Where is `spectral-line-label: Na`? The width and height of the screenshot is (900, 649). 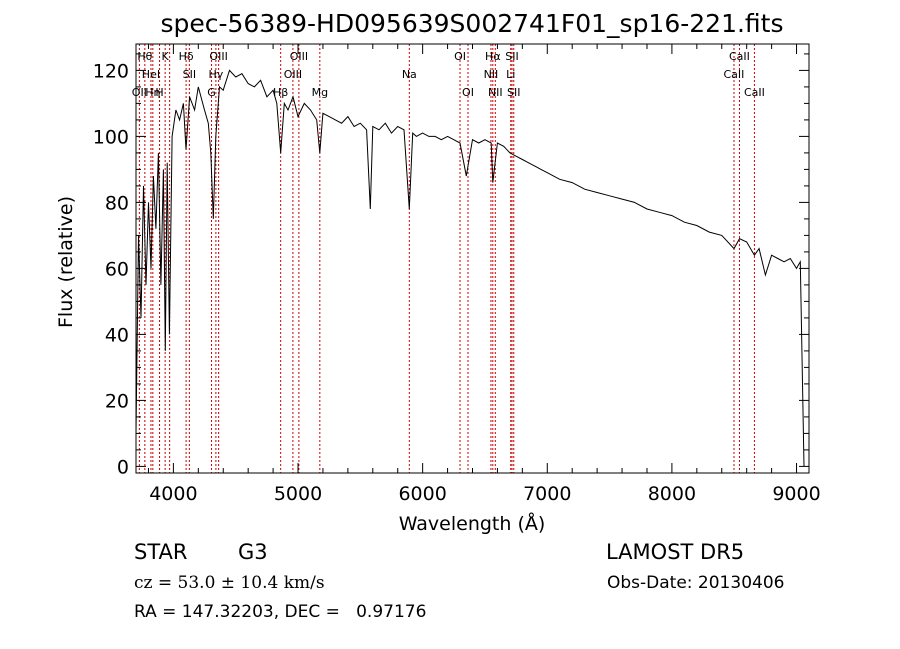 spectral-line-label: Na is located at coordinates (409, 74).